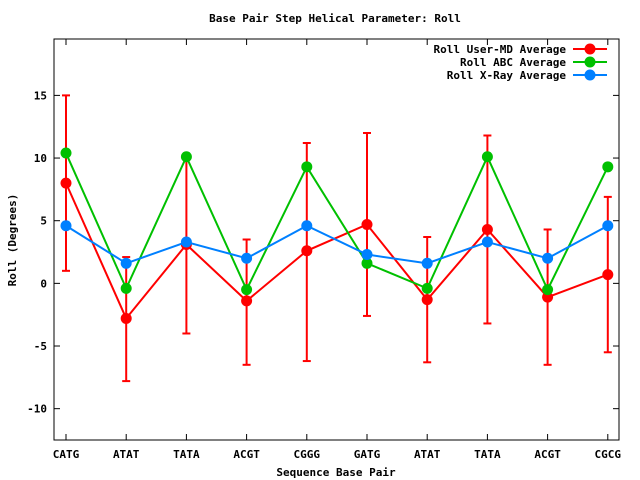  I want to click on series-line, so click(337, 244).